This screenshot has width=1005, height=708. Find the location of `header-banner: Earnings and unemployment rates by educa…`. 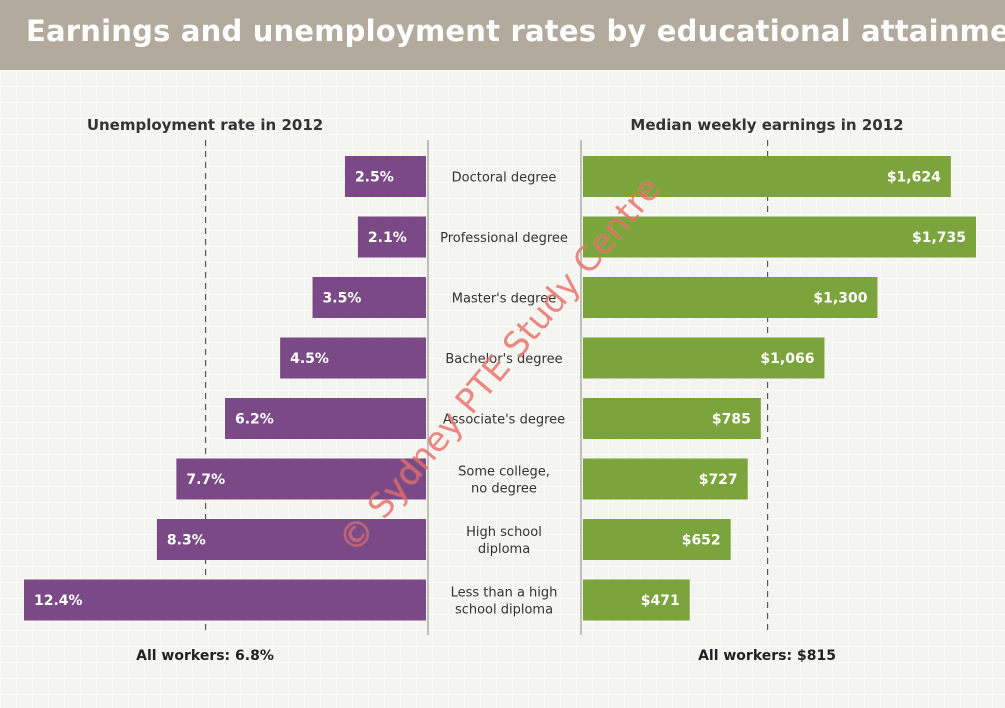

header-banner: Earnings and unemployment rates by educa… is located at coordinates (502, 35).